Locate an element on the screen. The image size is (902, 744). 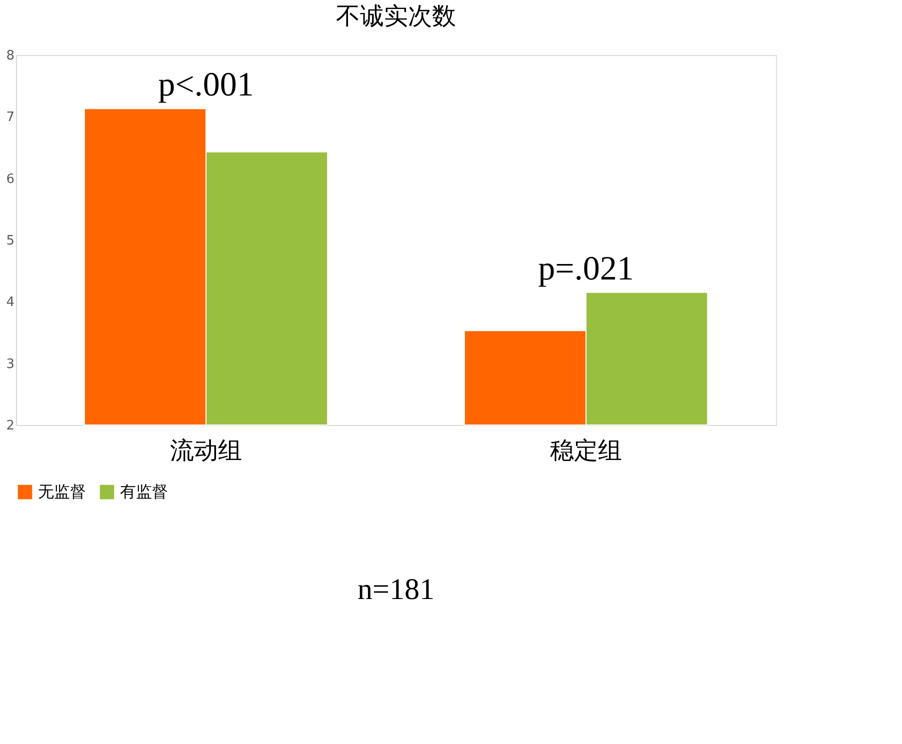
annotation: p<.001 is located at coordinates (206, 85).